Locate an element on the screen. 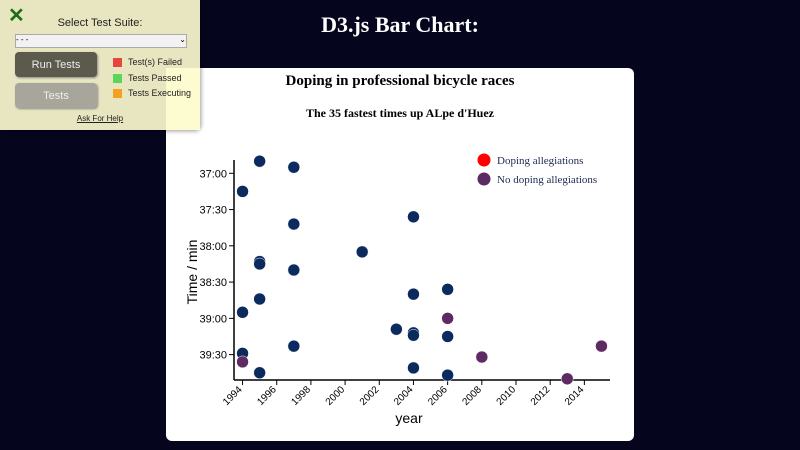 The image size is (800, 450). x-tick-label: 2010 is located at coordinates (507, 396).